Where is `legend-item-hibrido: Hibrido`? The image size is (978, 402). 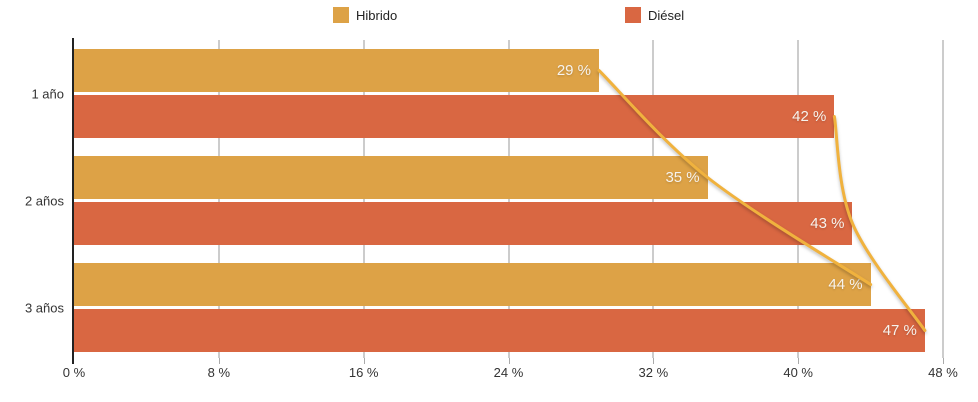 legend-item-hibrido: Hibrido is located at coordinates (365, 15).